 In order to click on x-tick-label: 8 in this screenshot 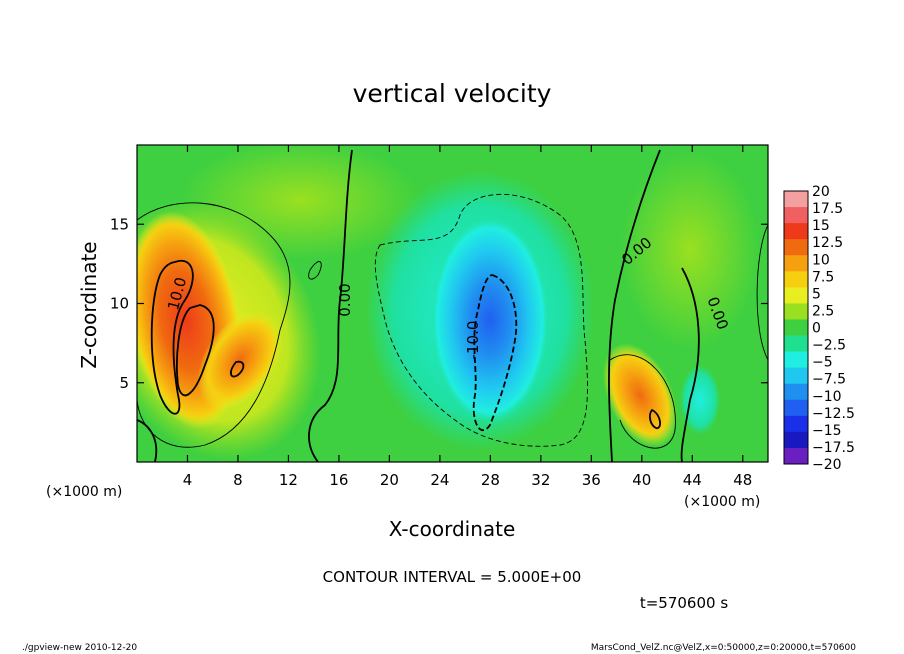, I will do `click(238, 480)`.